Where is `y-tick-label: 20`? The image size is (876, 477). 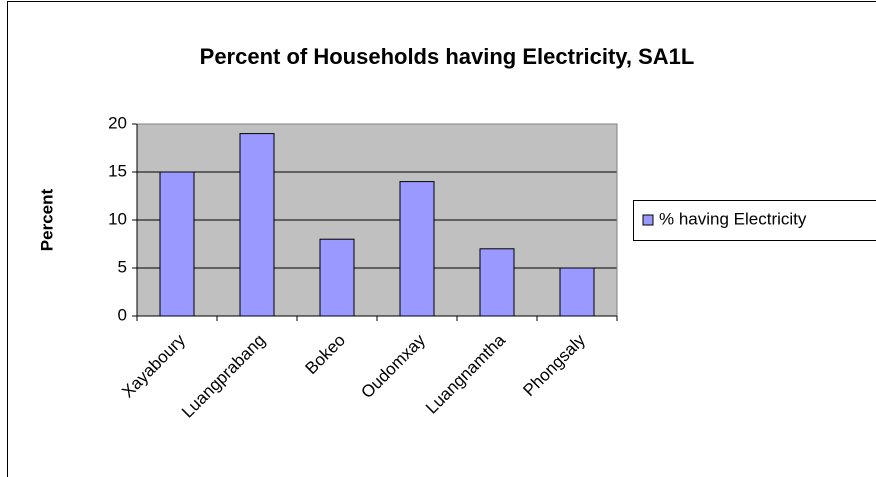
y-tick-label: 20 is located at coordinates (117, 122).